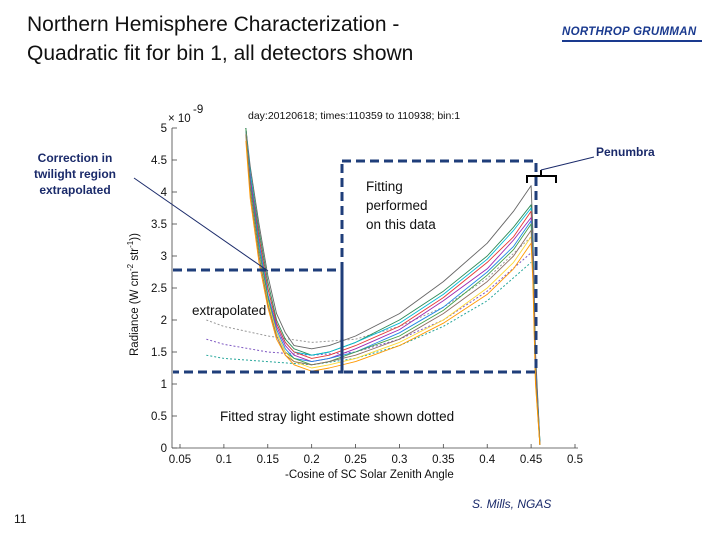 This screenshot has height=540, width=720. I want to click on fitting-line3: on this data, so click(401, 224).